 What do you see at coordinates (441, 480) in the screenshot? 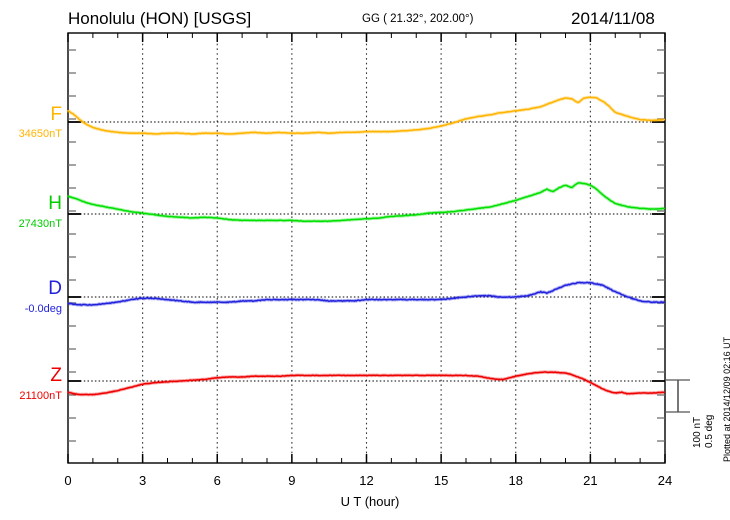
I see `x-tick-label-15: 15` at bounding box center [441, 480].